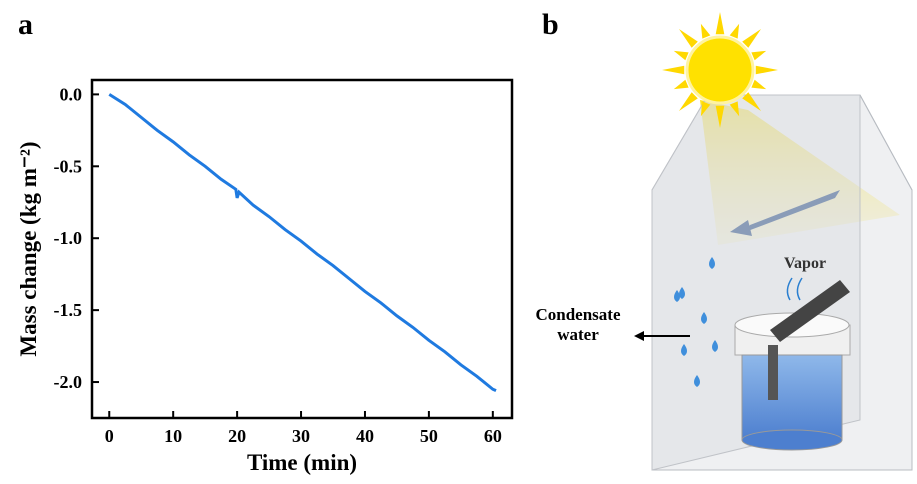  Describe the element at coordinates (109, 436) in the screenshot. I see `x-tick-label: 0` at that location.